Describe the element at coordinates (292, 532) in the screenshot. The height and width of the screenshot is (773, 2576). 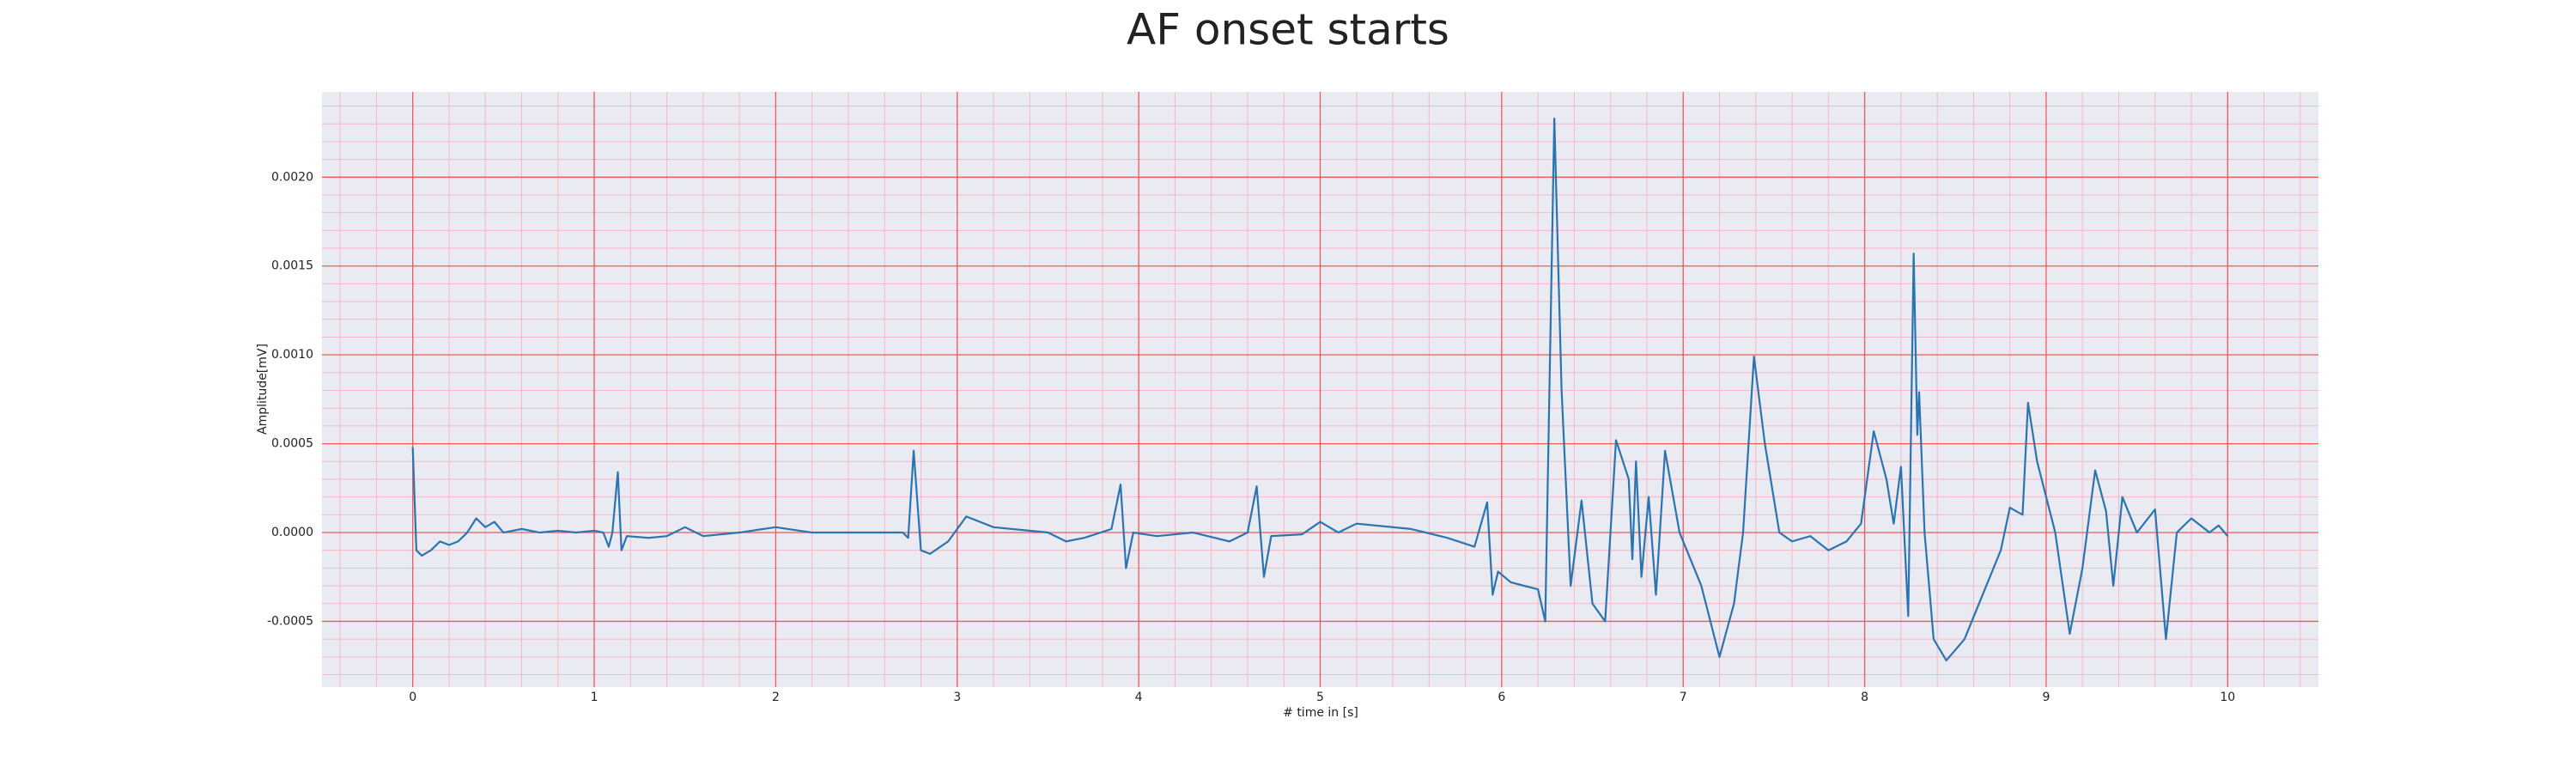
I see `y-tick-label: 0.0000` at that location.